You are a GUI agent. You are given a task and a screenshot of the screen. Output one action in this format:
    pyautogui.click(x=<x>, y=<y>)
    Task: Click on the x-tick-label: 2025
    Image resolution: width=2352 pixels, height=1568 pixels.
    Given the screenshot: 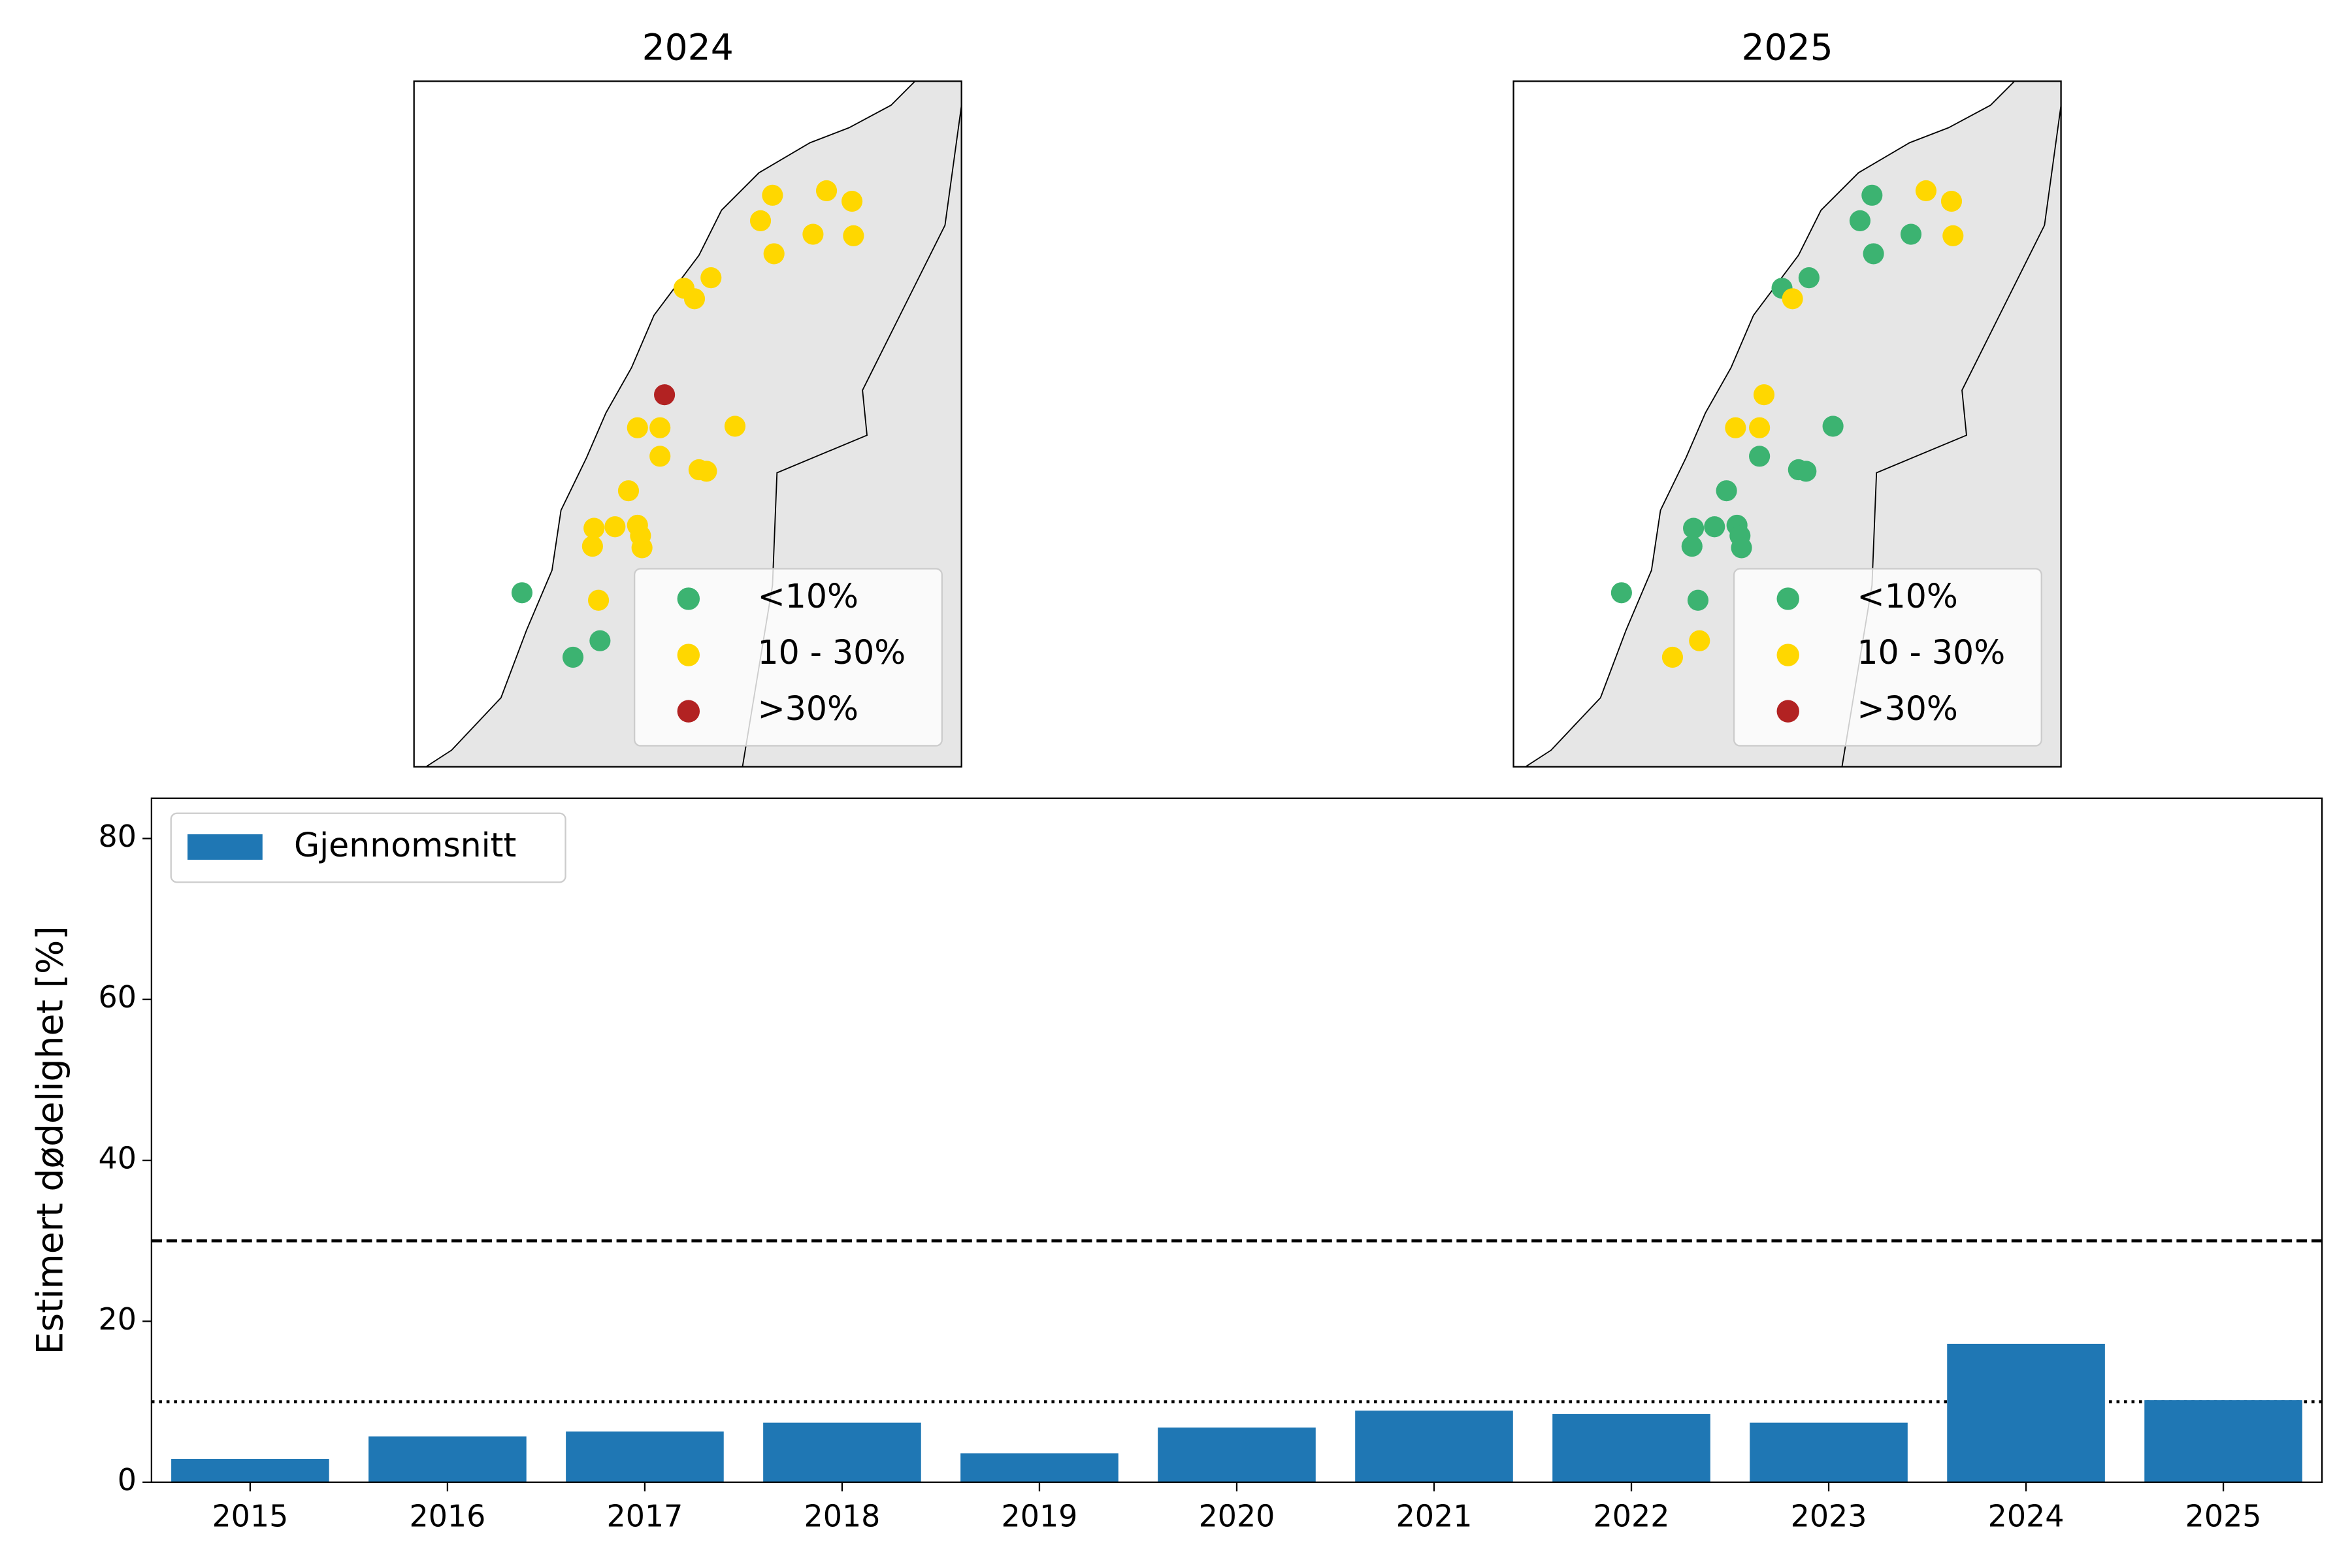 What is the action you would take?
    pyautogui.click(x=2223, y=1515)
    